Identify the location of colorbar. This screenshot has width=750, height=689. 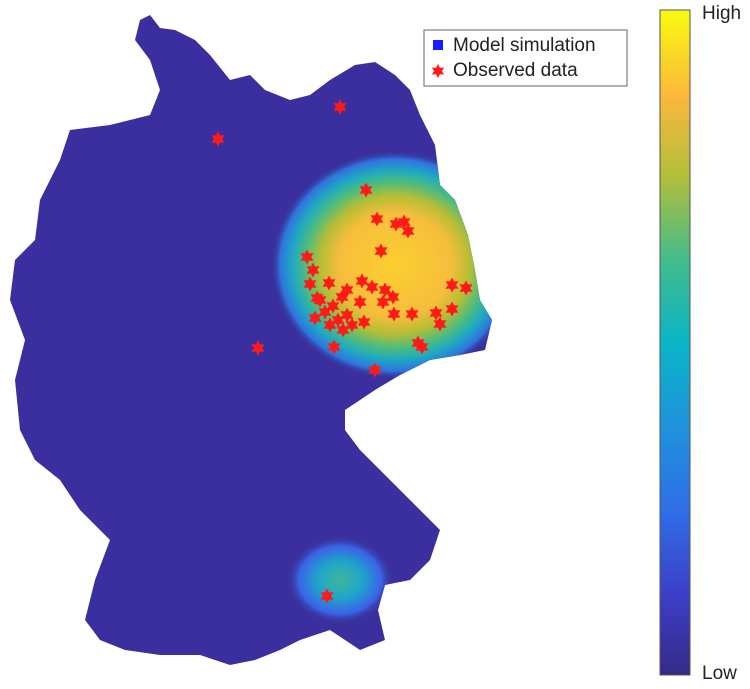
(675, 342).